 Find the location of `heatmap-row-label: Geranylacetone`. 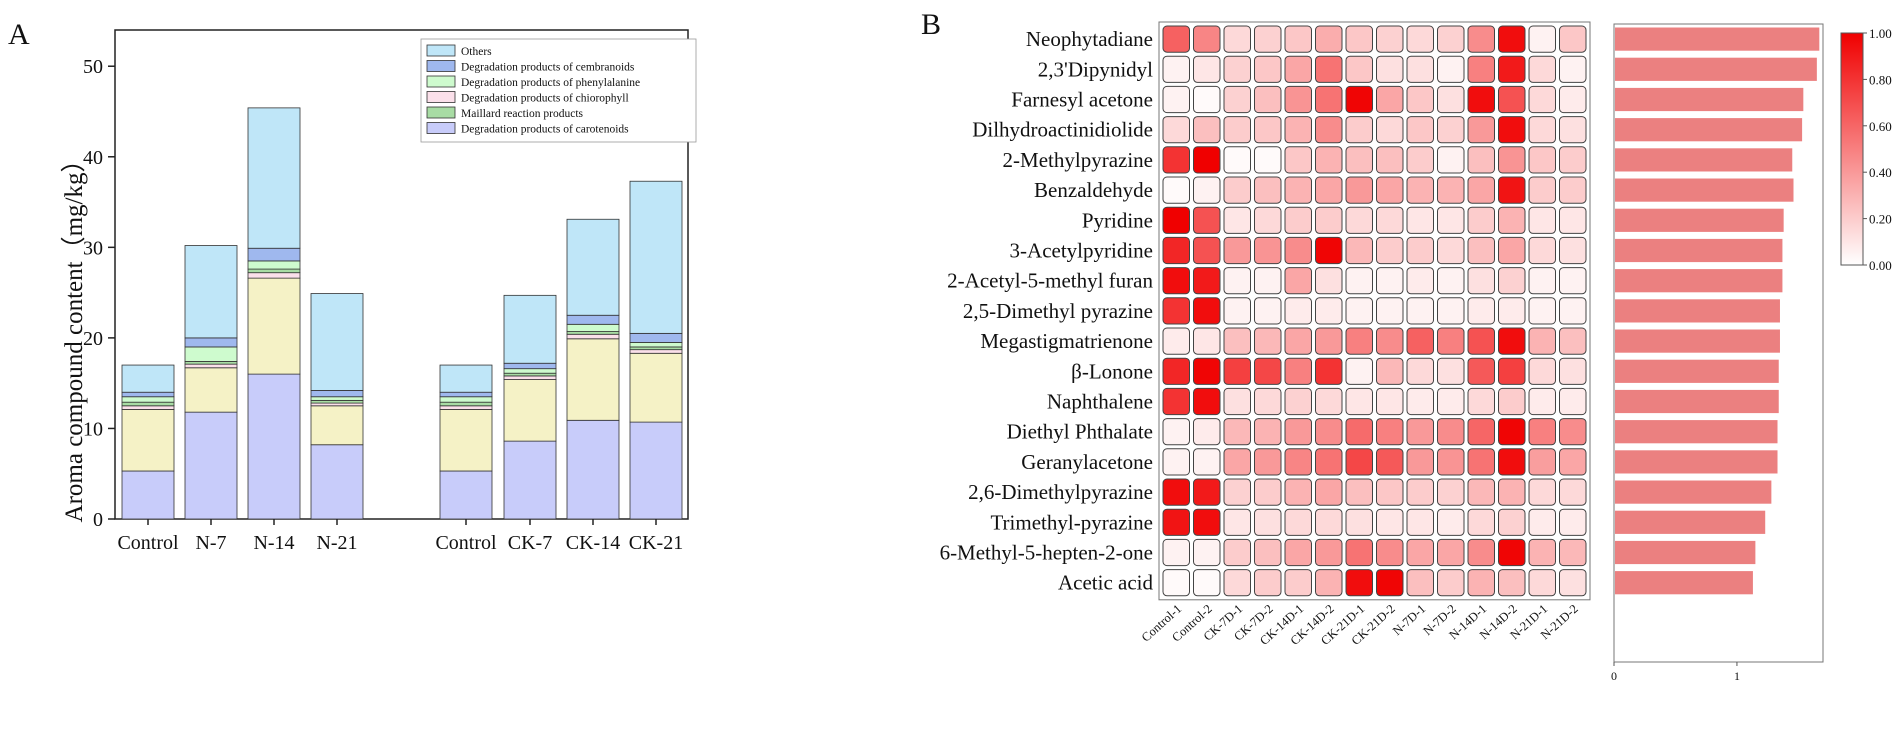

heatmap-row-label: Geranylacetone is located at coordinates (1087, 462).